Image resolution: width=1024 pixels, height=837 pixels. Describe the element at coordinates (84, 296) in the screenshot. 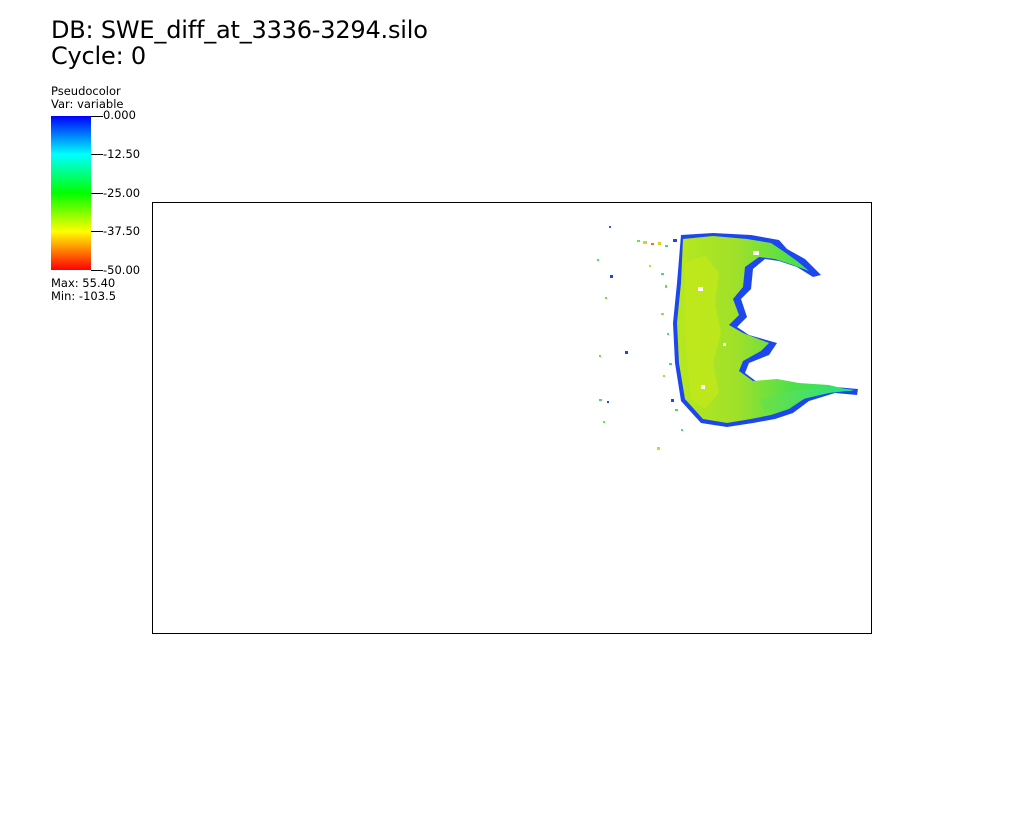

I see `legend-min-value: Min: -103.5` at that location.